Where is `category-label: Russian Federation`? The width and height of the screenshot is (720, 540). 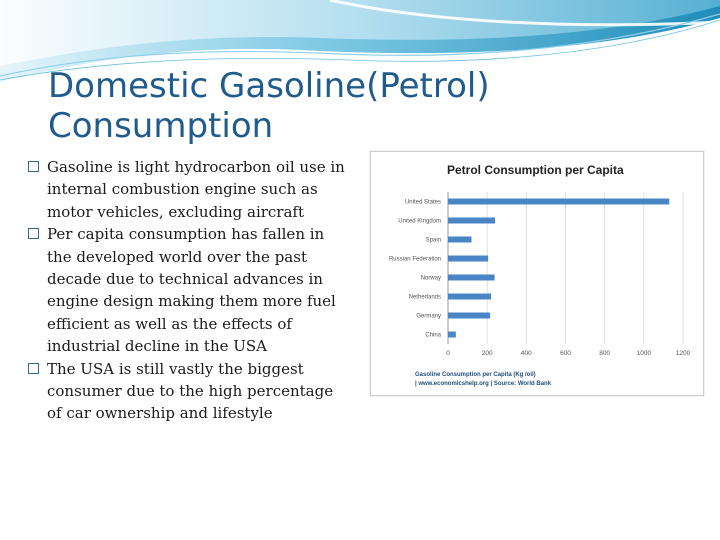
category-label: Russian Federation is located at coordinates (415, 260).